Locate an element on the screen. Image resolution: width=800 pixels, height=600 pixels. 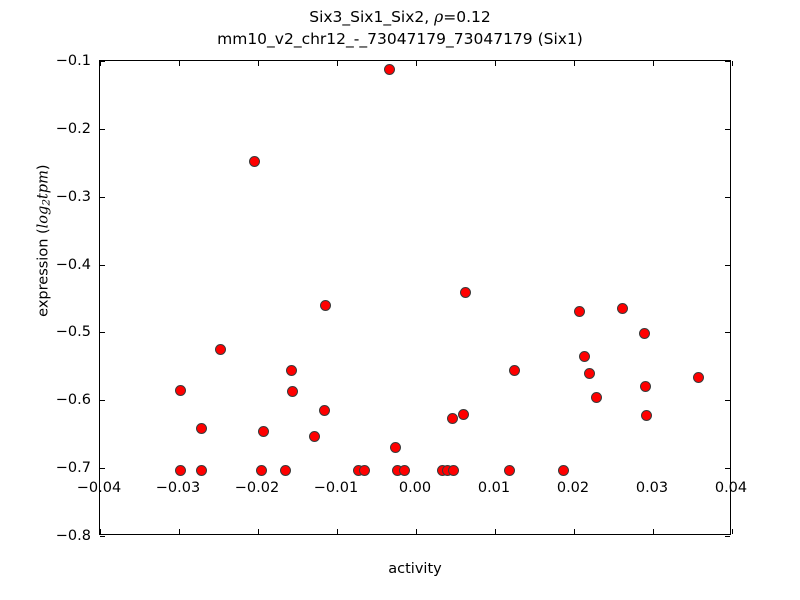
chart-title-text: Six3_Six1_Six2, is located at coordinates (372, 17).